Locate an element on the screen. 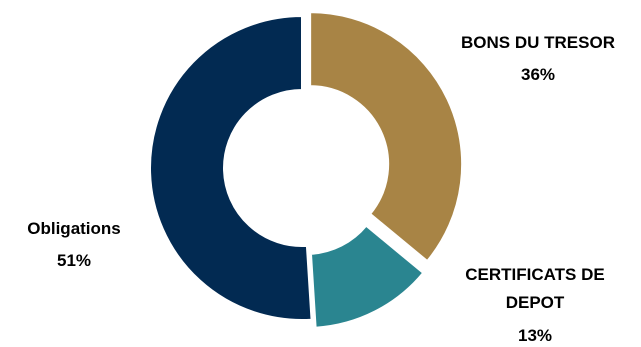  label-obligations: Obligations 51% is located at coordinates (74, 244).